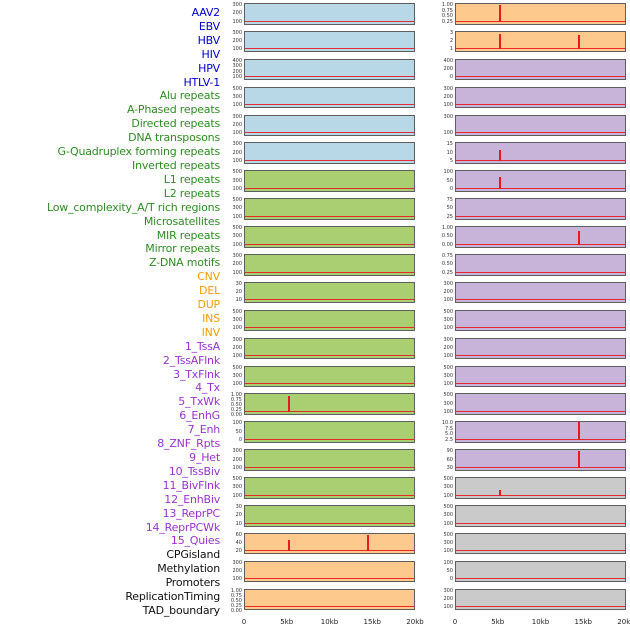  Describe the element at coordinates (529, 435) in the screenshot. I see `panel-row: 10.0 7.5 5.0 2.5` at that location.